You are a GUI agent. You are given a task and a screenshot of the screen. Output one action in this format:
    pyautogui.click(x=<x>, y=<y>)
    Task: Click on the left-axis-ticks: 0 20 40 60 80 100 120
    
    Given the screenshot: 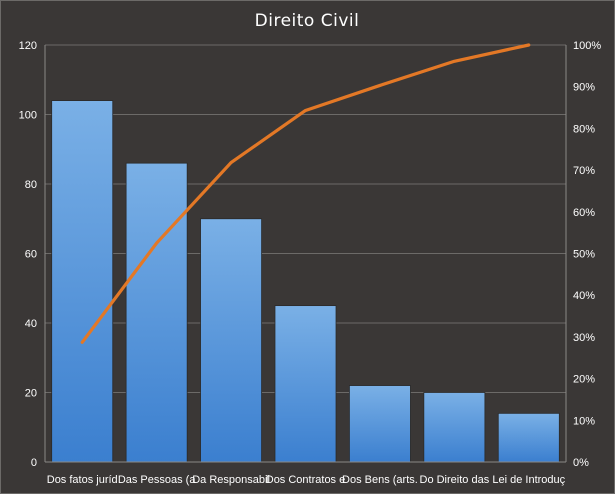 What is the action you would take?
    pyautogui.click(x=28, y=254)
    